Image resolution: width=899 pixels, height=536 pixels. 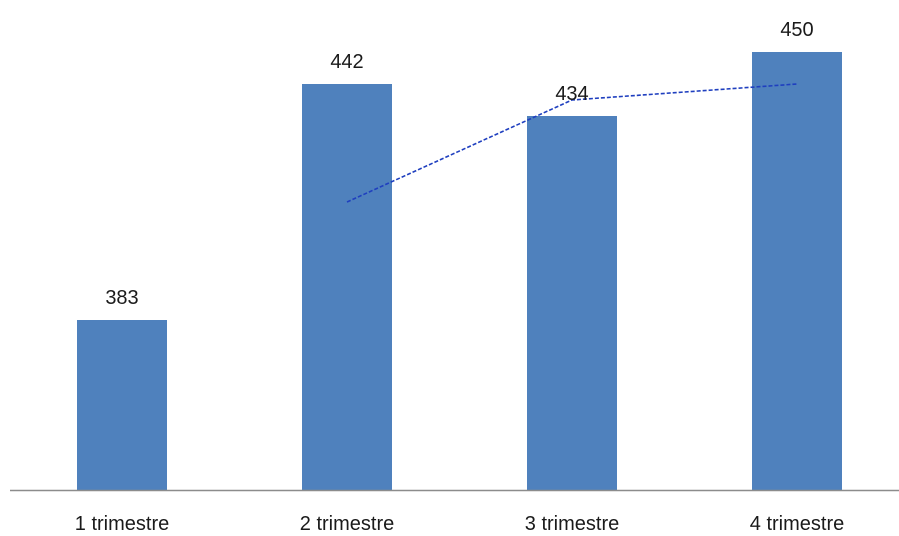 What do you see at coordinates (797, 524) in the screenshot?
I see `x-tick-label-4: 4 trimestre` at bounding box center [797, 524].